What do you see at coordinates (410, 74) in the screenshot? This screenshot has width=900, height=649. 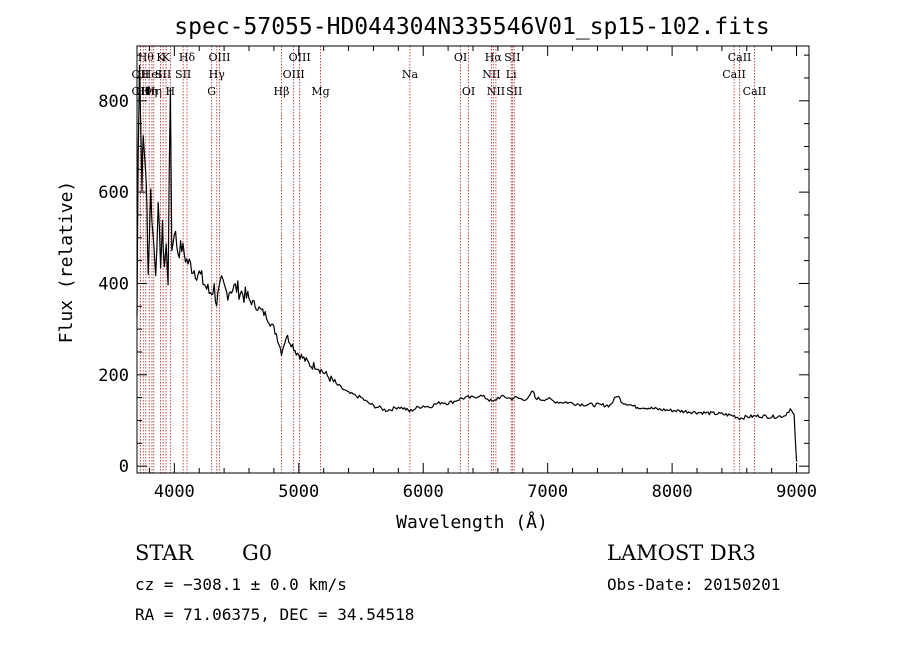 I see `spectral-line-label: Na` at bounding box center [410, 74].